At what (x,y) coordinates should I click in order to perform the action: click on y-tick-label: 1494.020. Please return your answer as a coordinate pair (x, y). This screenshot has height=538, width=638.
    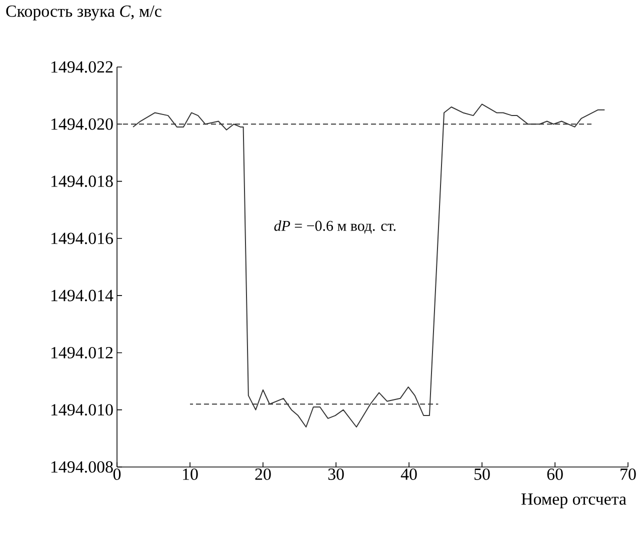
    Looking at the image, I should click on (82, 124).